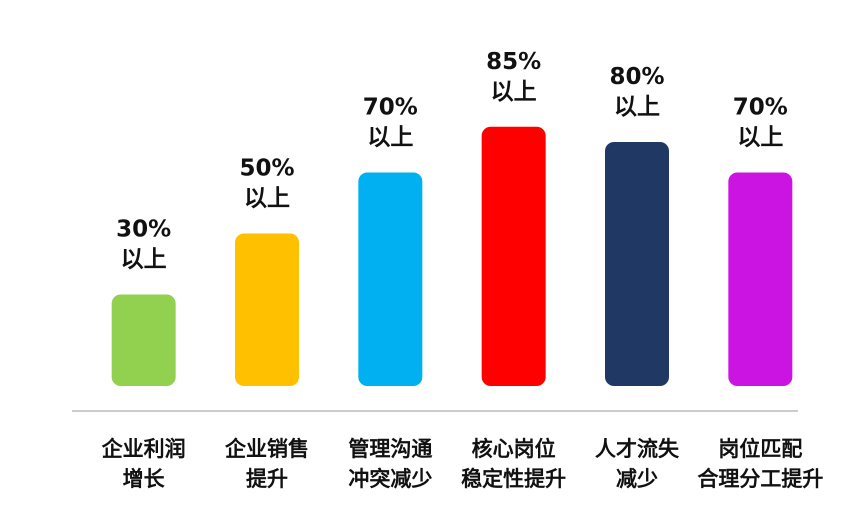 Image resolution: width=868 pixels, height=527 pixels. I want to click on value-label-3: 70%以上, so click(390, 123).